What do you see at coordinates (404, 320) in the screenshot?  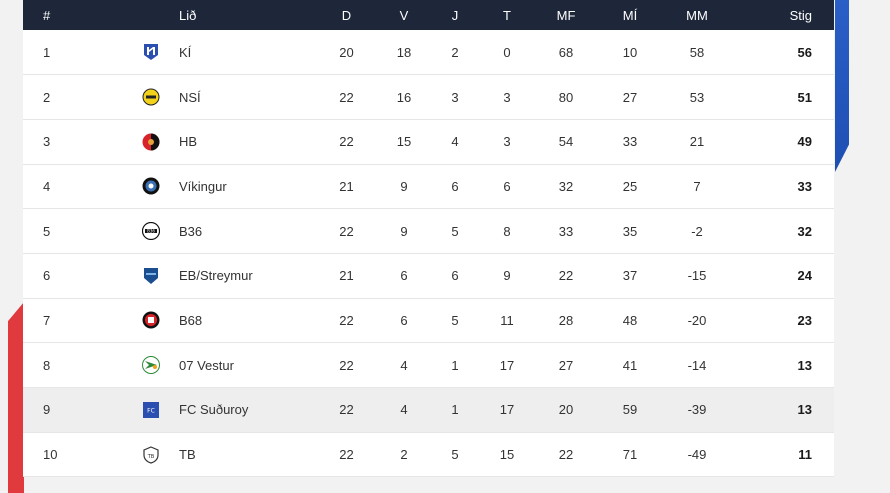 I see `won-value: 6` at bounding box center [404, 320].